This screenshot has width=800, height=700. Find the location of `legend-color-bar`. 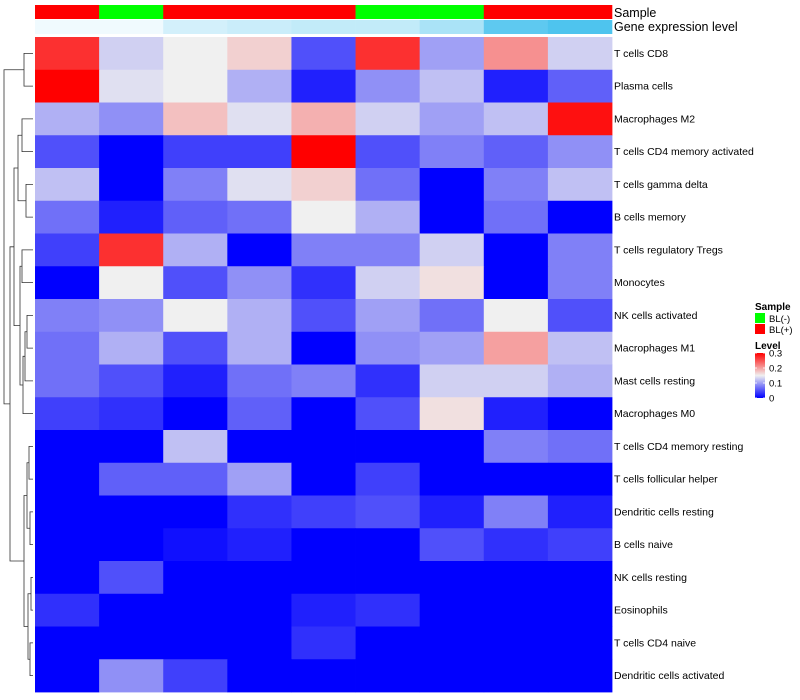

legend-color-bar is located at coordinates (760, 375).